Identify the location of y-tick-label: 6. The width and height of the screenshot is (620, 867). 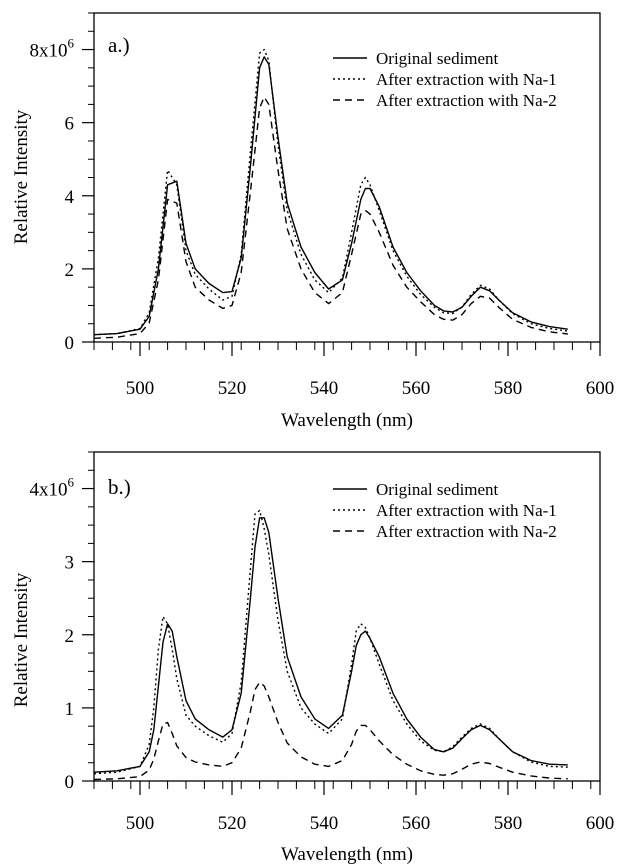
(70, 124).